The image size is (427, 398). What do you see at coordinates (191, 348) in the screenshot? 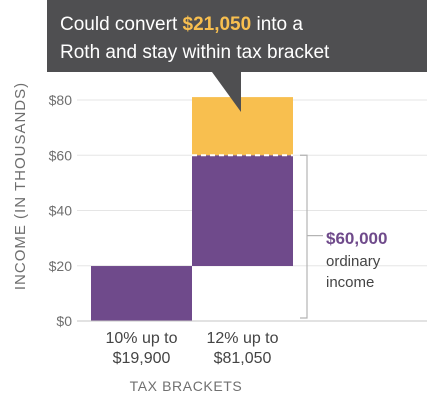
I see `x-tick-labels: 10% up to $19,900 12% up to $81,050` at bounding box center [191, 348].